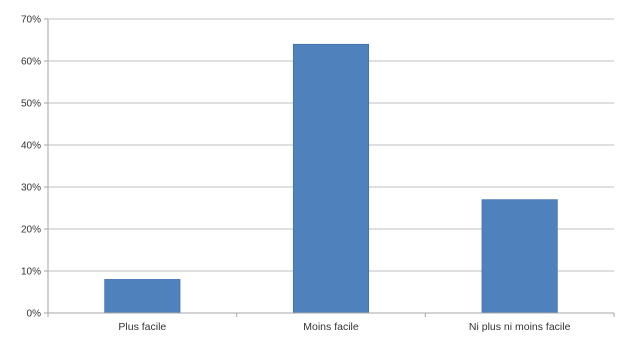  Describe the element at coordinates (31, 188) in the screenshot. I see `y-tick-label: 30%` at that location.